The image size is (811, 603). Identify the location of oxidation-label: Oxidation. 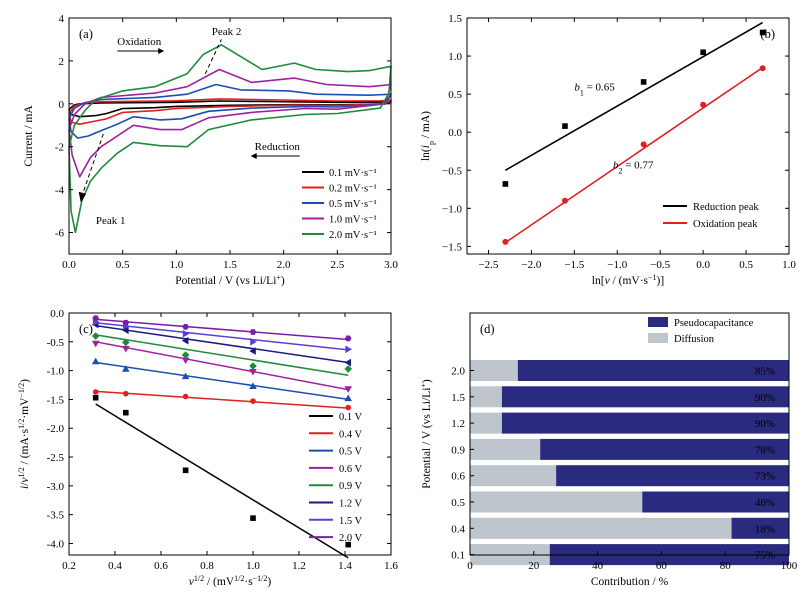
(139, 42).